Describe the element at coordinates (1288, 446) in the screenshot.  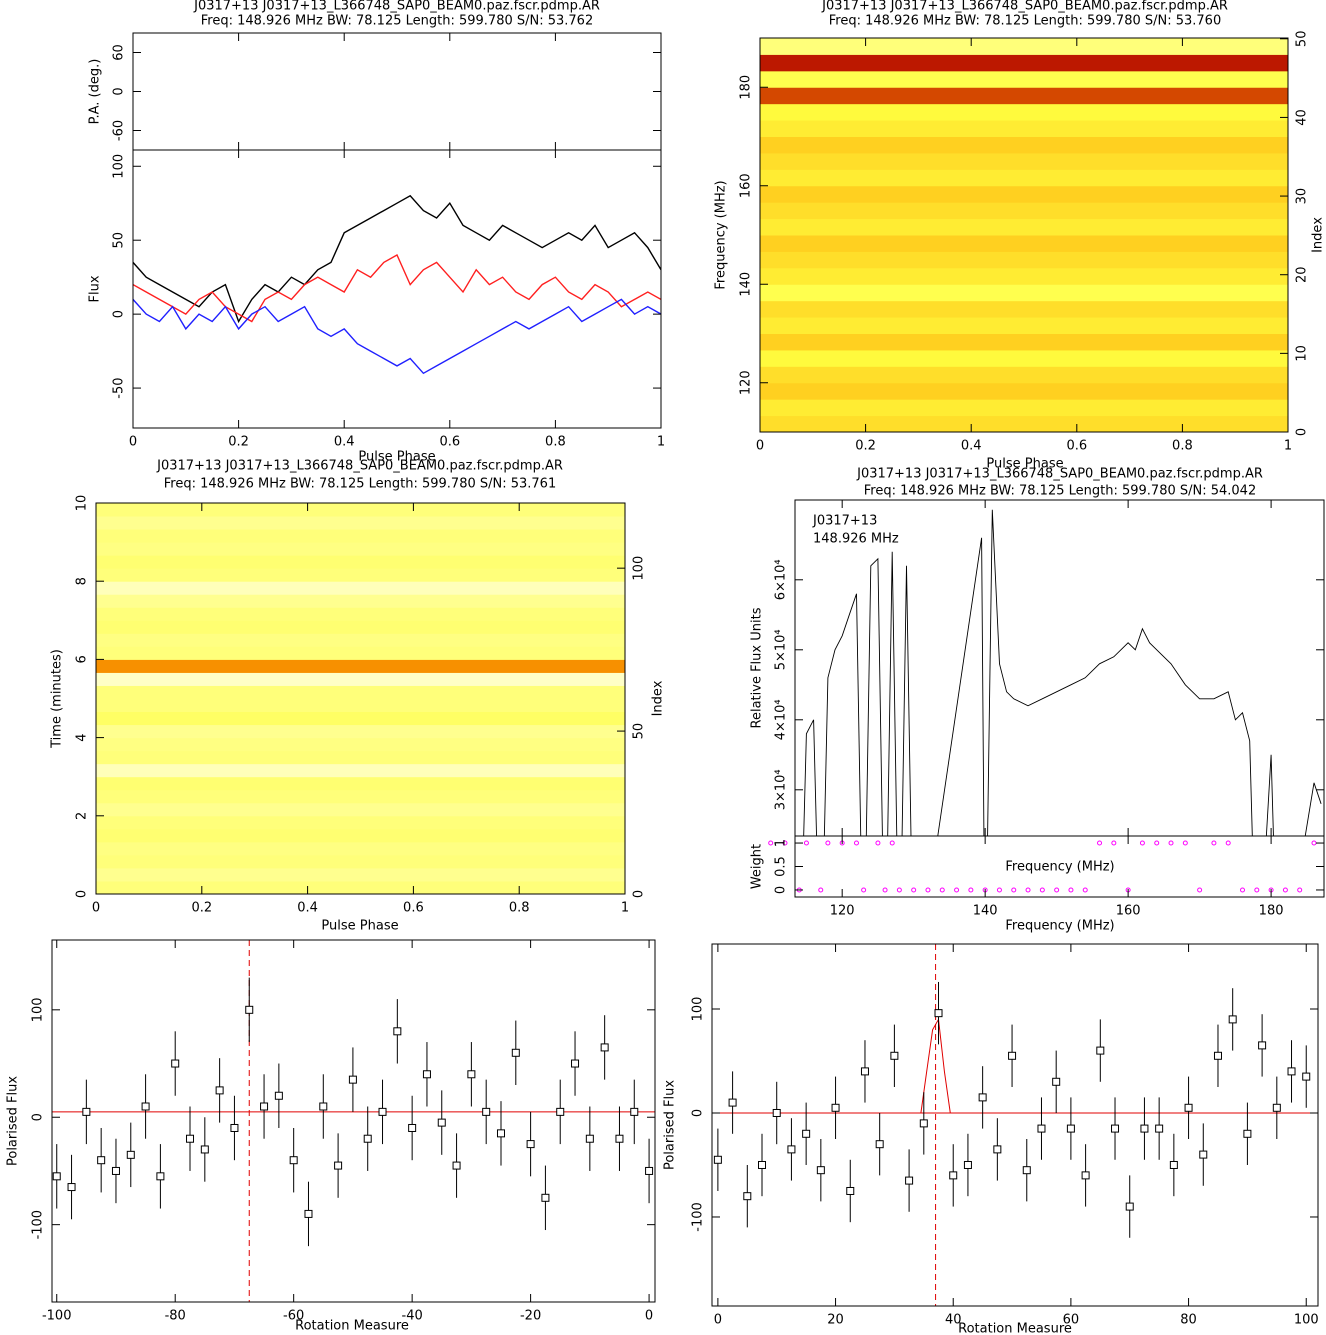
I see `x-tick-label: 1` at that location.